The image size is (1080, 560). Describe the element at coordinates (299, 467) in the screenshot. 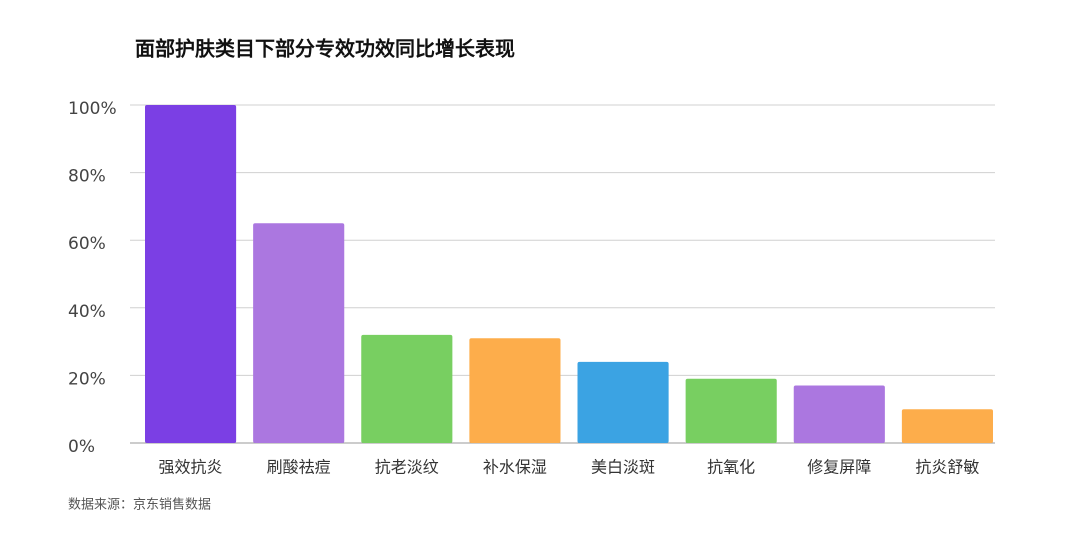

I see `x-tick-label: 刷酸祛痘` at that location.